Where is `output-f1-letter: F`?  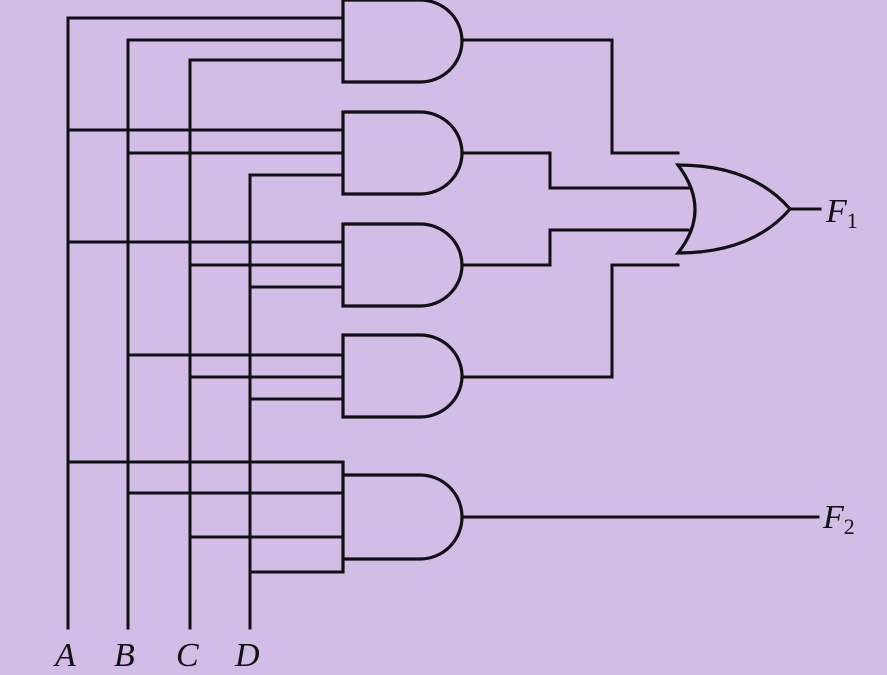 output-f1-letter: F is located at coordinates (836, 211).